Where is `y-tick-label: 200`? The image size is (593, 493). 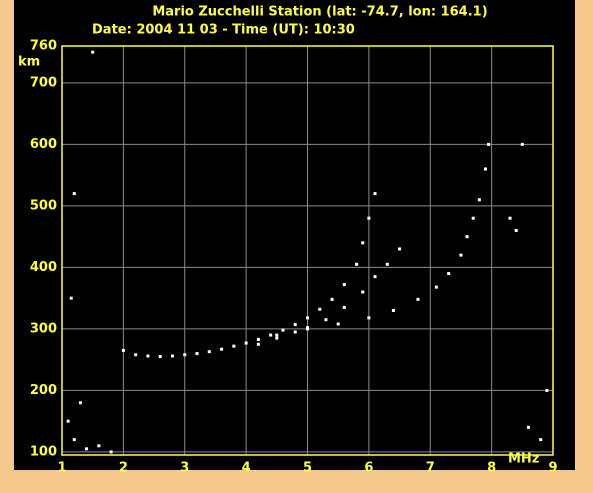
y-tick-label: 200 is located at coordinates (43, 390).